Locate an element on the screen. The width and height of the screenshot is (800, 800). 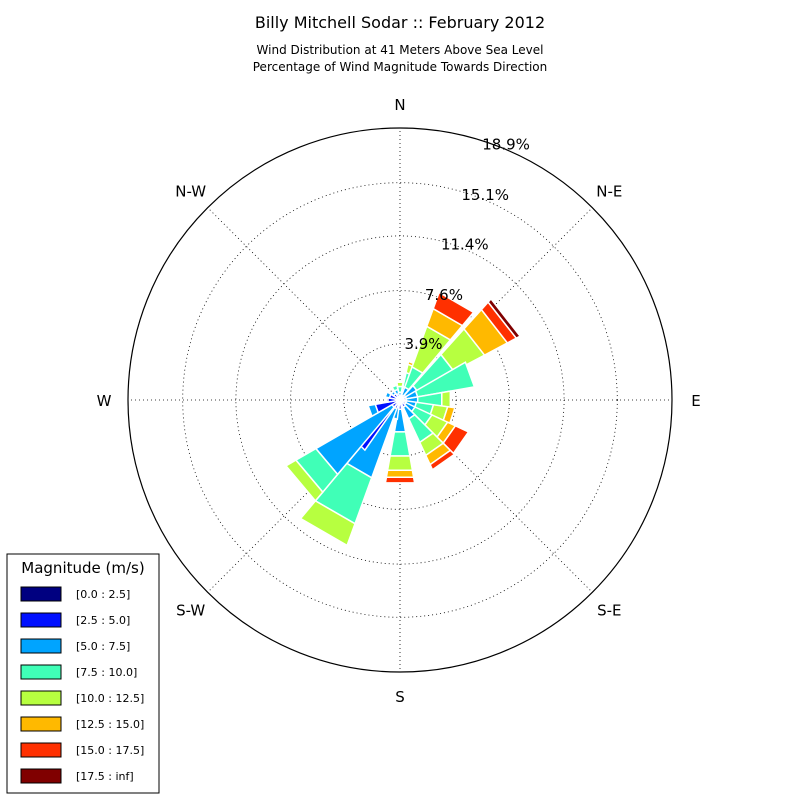
direction-label-n: N is located at coordinates (399, 105).